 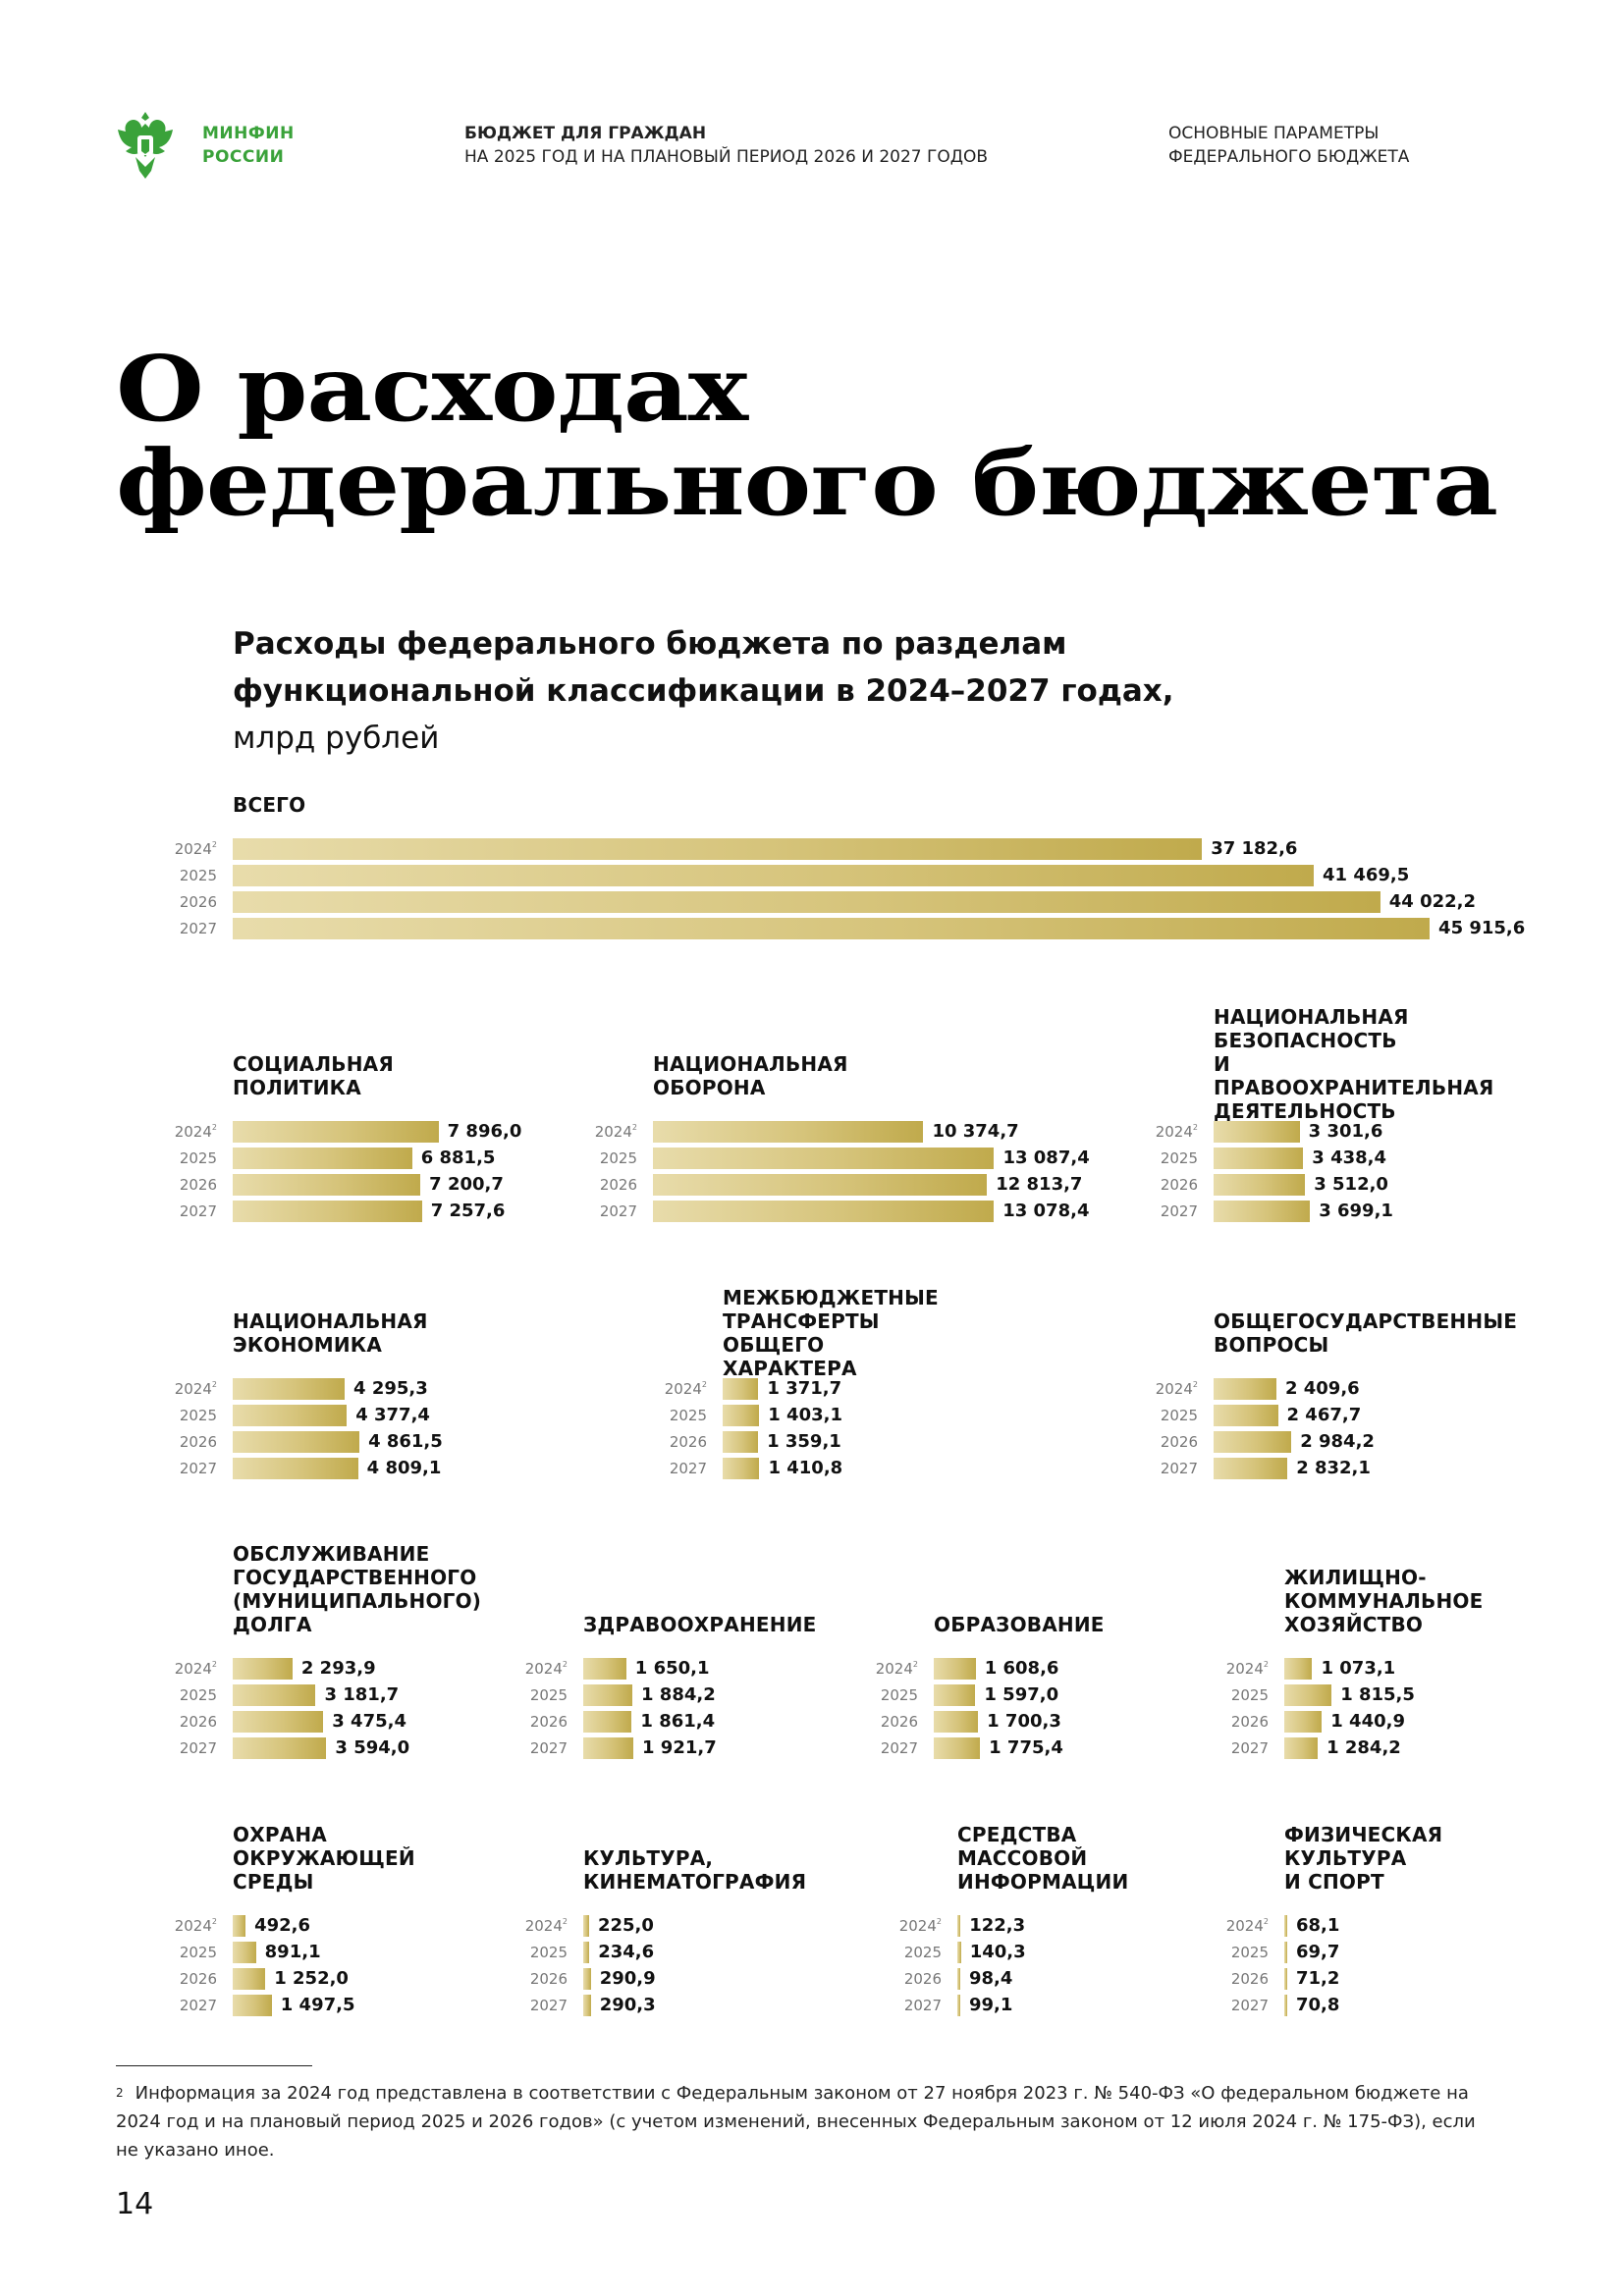 I want to click on value-label: 1 861,4, so click(x=678, y=1721).